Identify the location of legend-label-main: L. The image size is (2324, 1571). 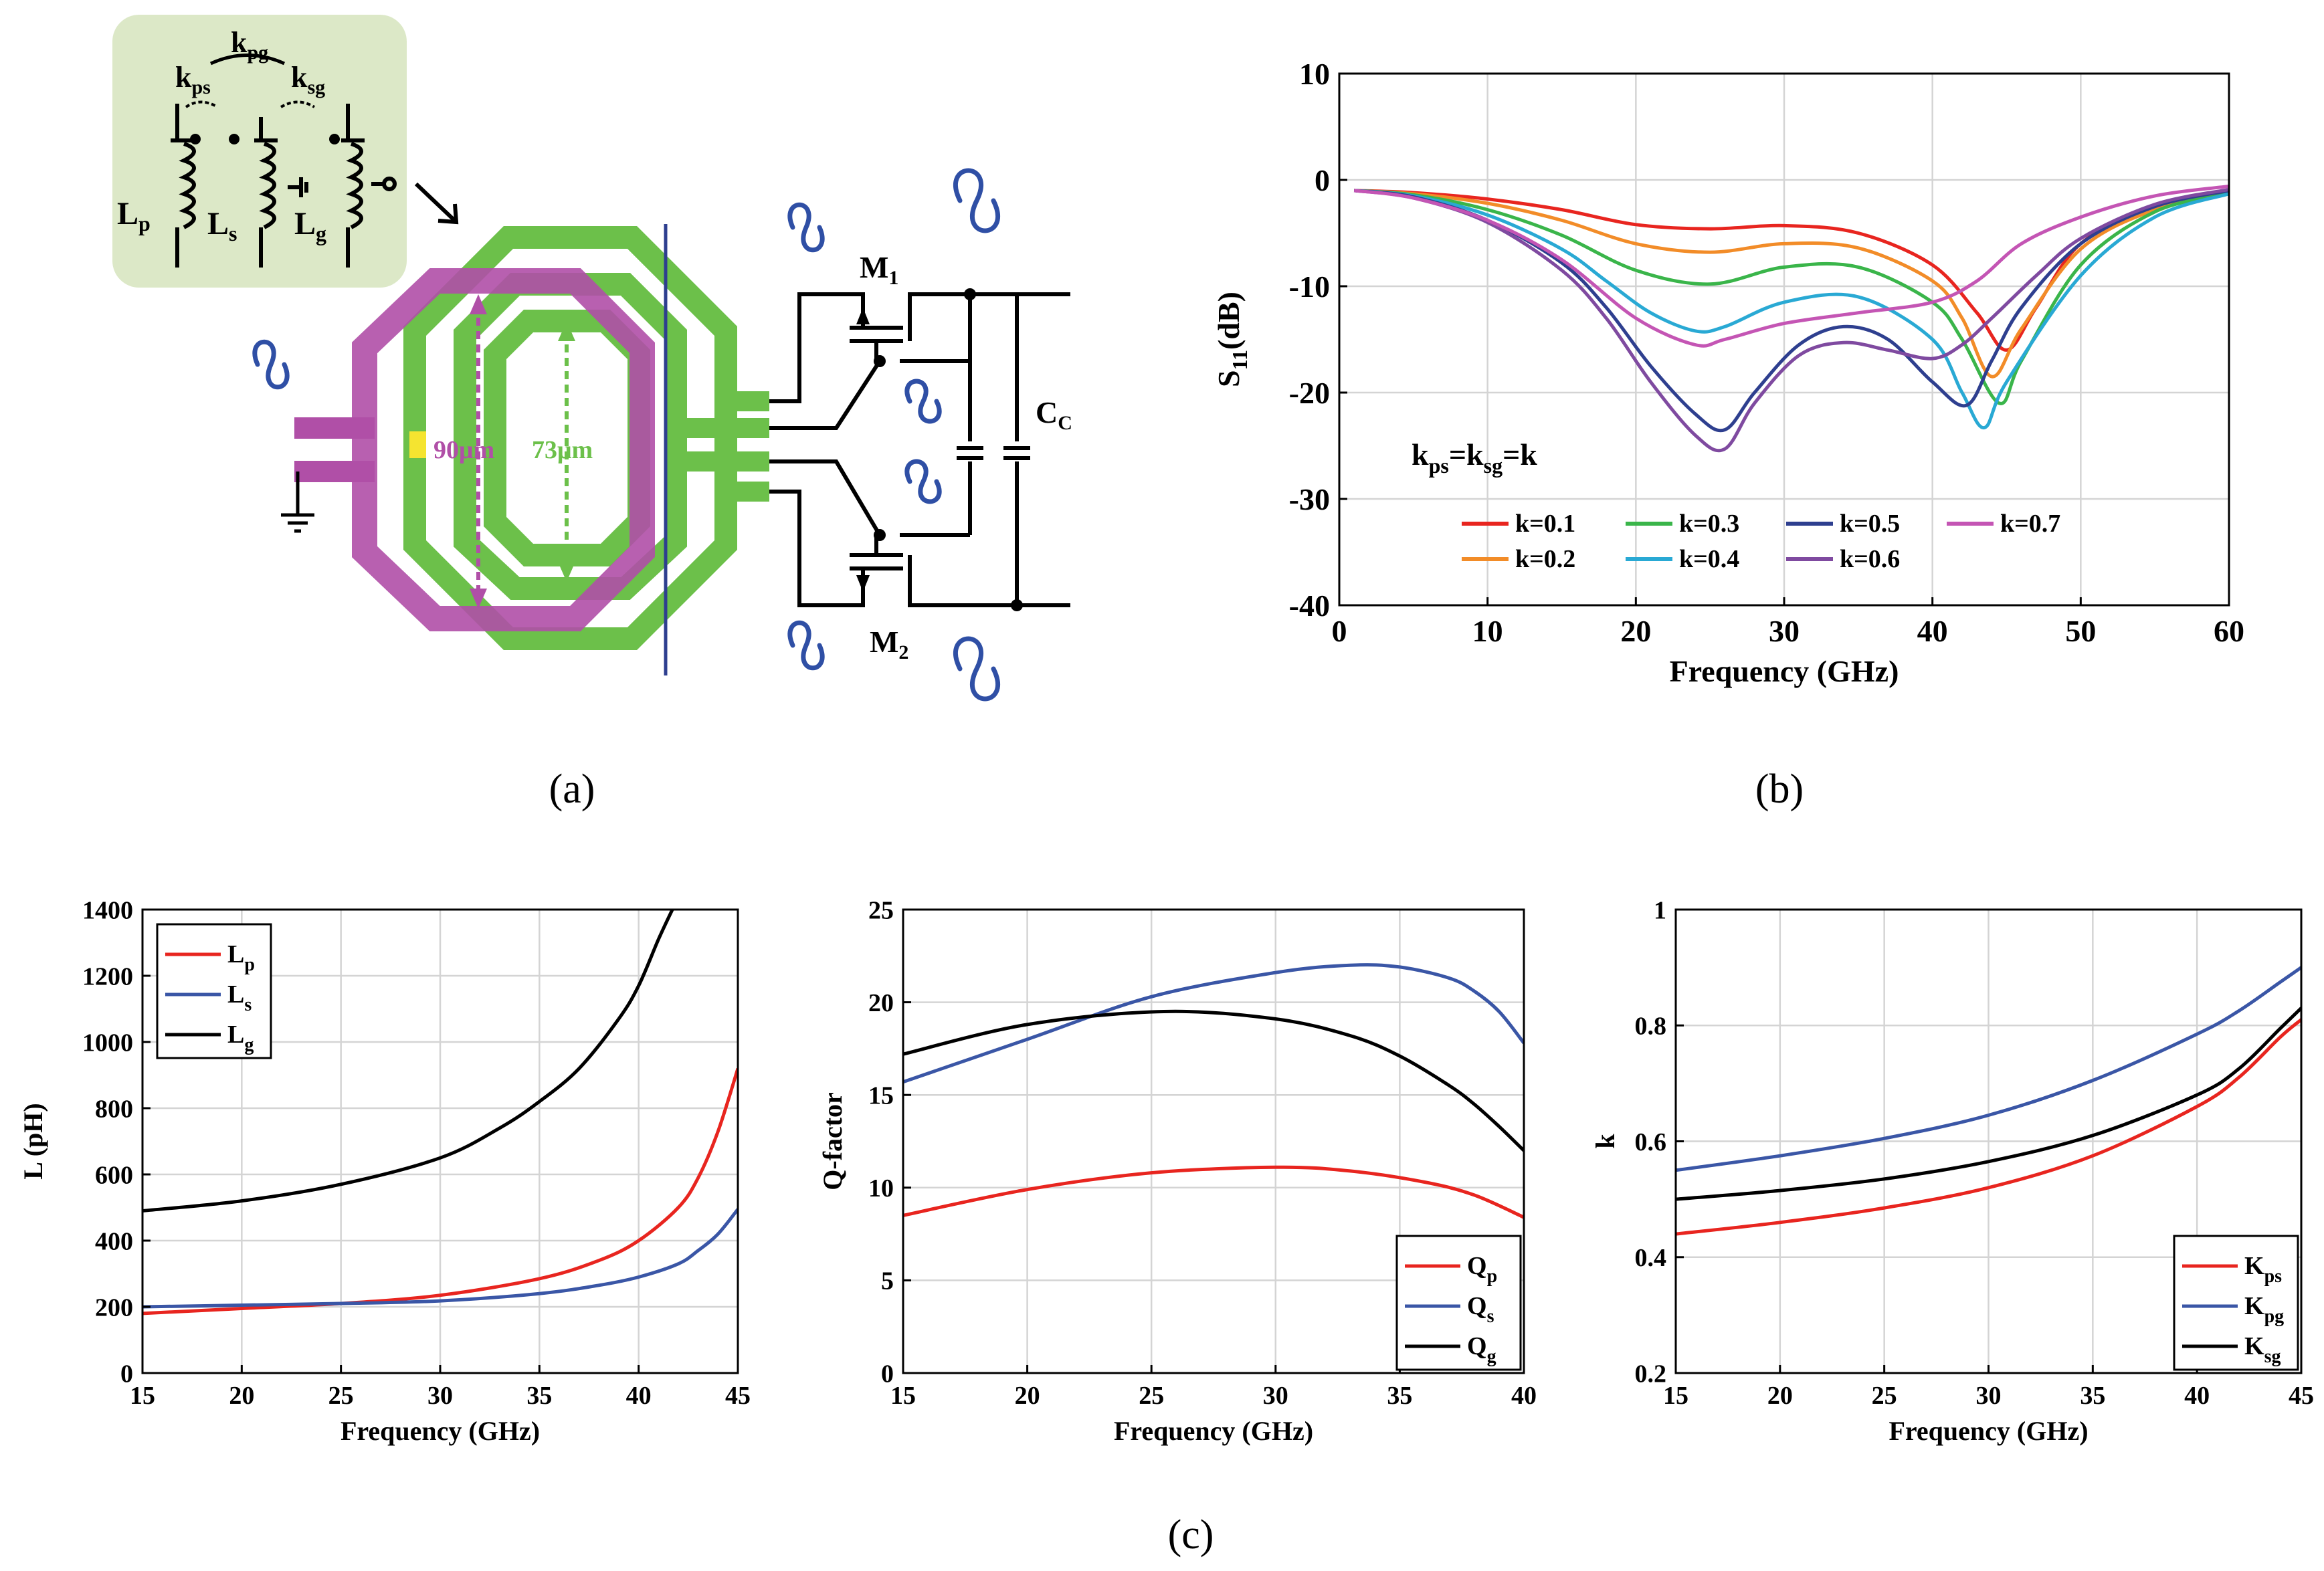
(235, 954).